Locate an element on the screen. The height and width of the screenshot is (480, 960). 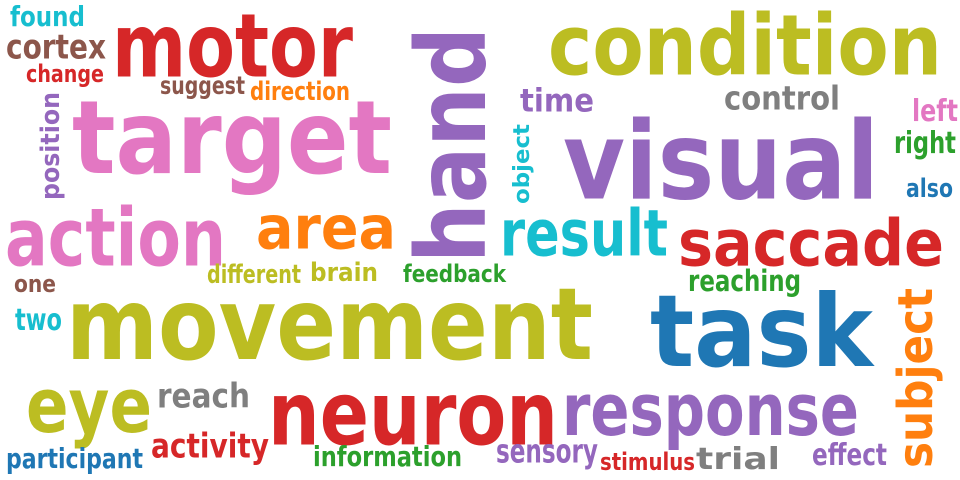
word-neuron: neuron is located at coordinates (413, 414).